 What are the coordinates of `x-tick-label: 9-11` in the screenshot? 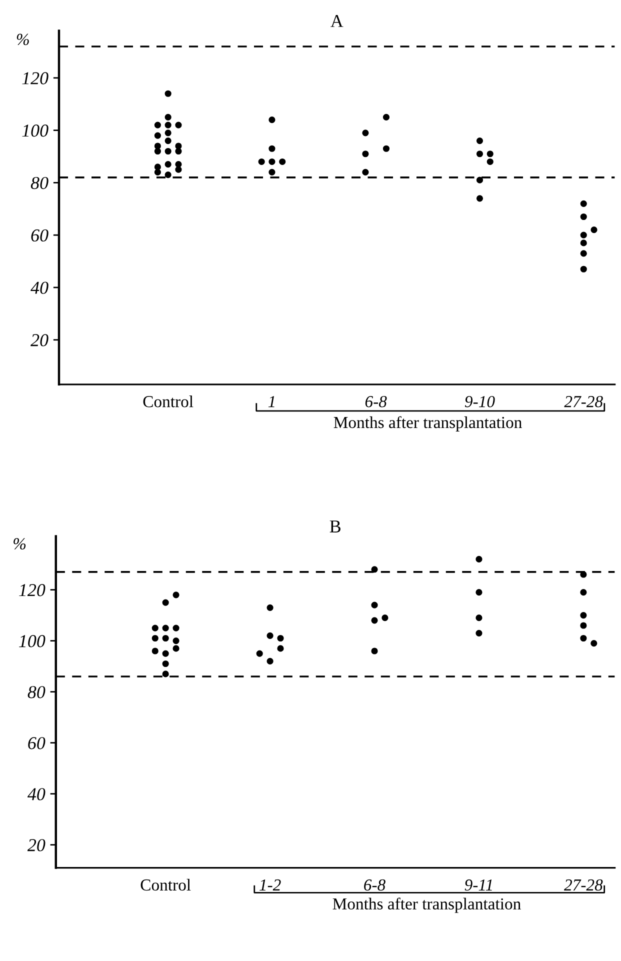 It's located at (478, 885).